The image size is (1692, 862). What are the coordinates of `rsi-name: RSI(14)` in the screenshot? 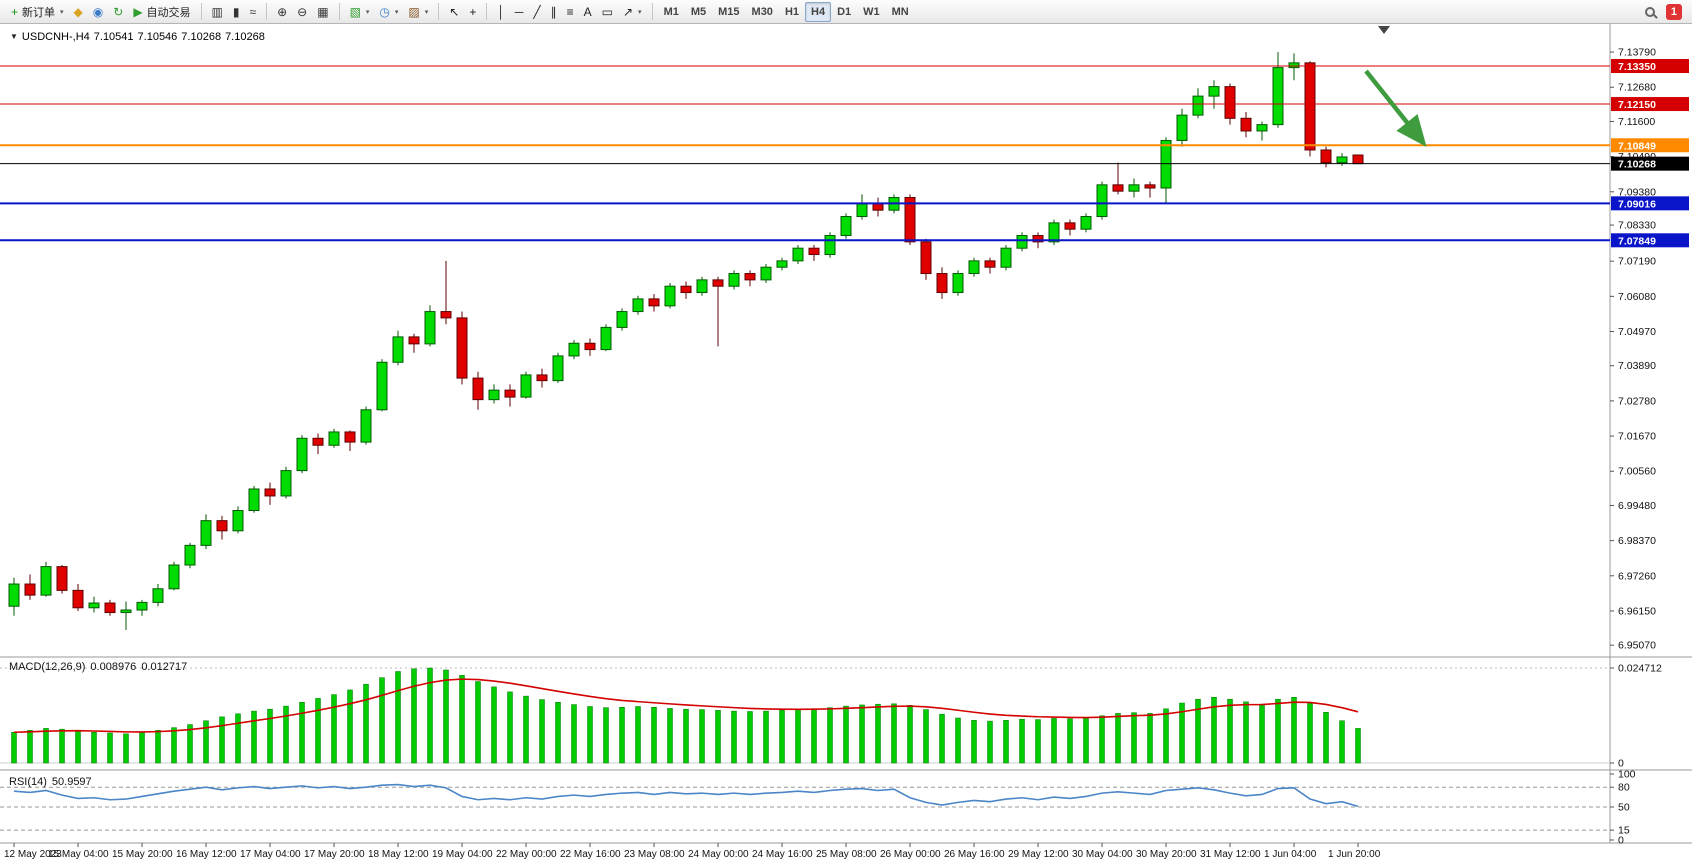 It's located at (28, 782).